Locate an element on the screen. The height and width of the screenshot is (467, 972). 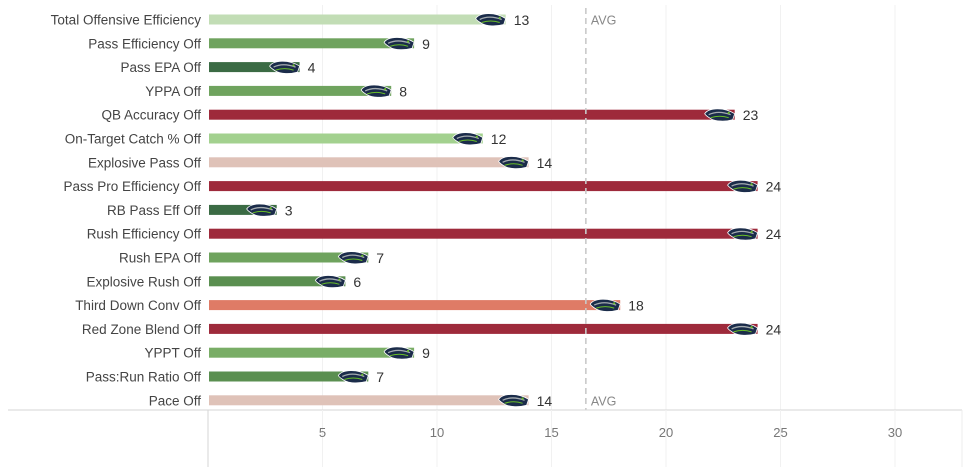
value-label: 6 is located at coordinates (357, 282).